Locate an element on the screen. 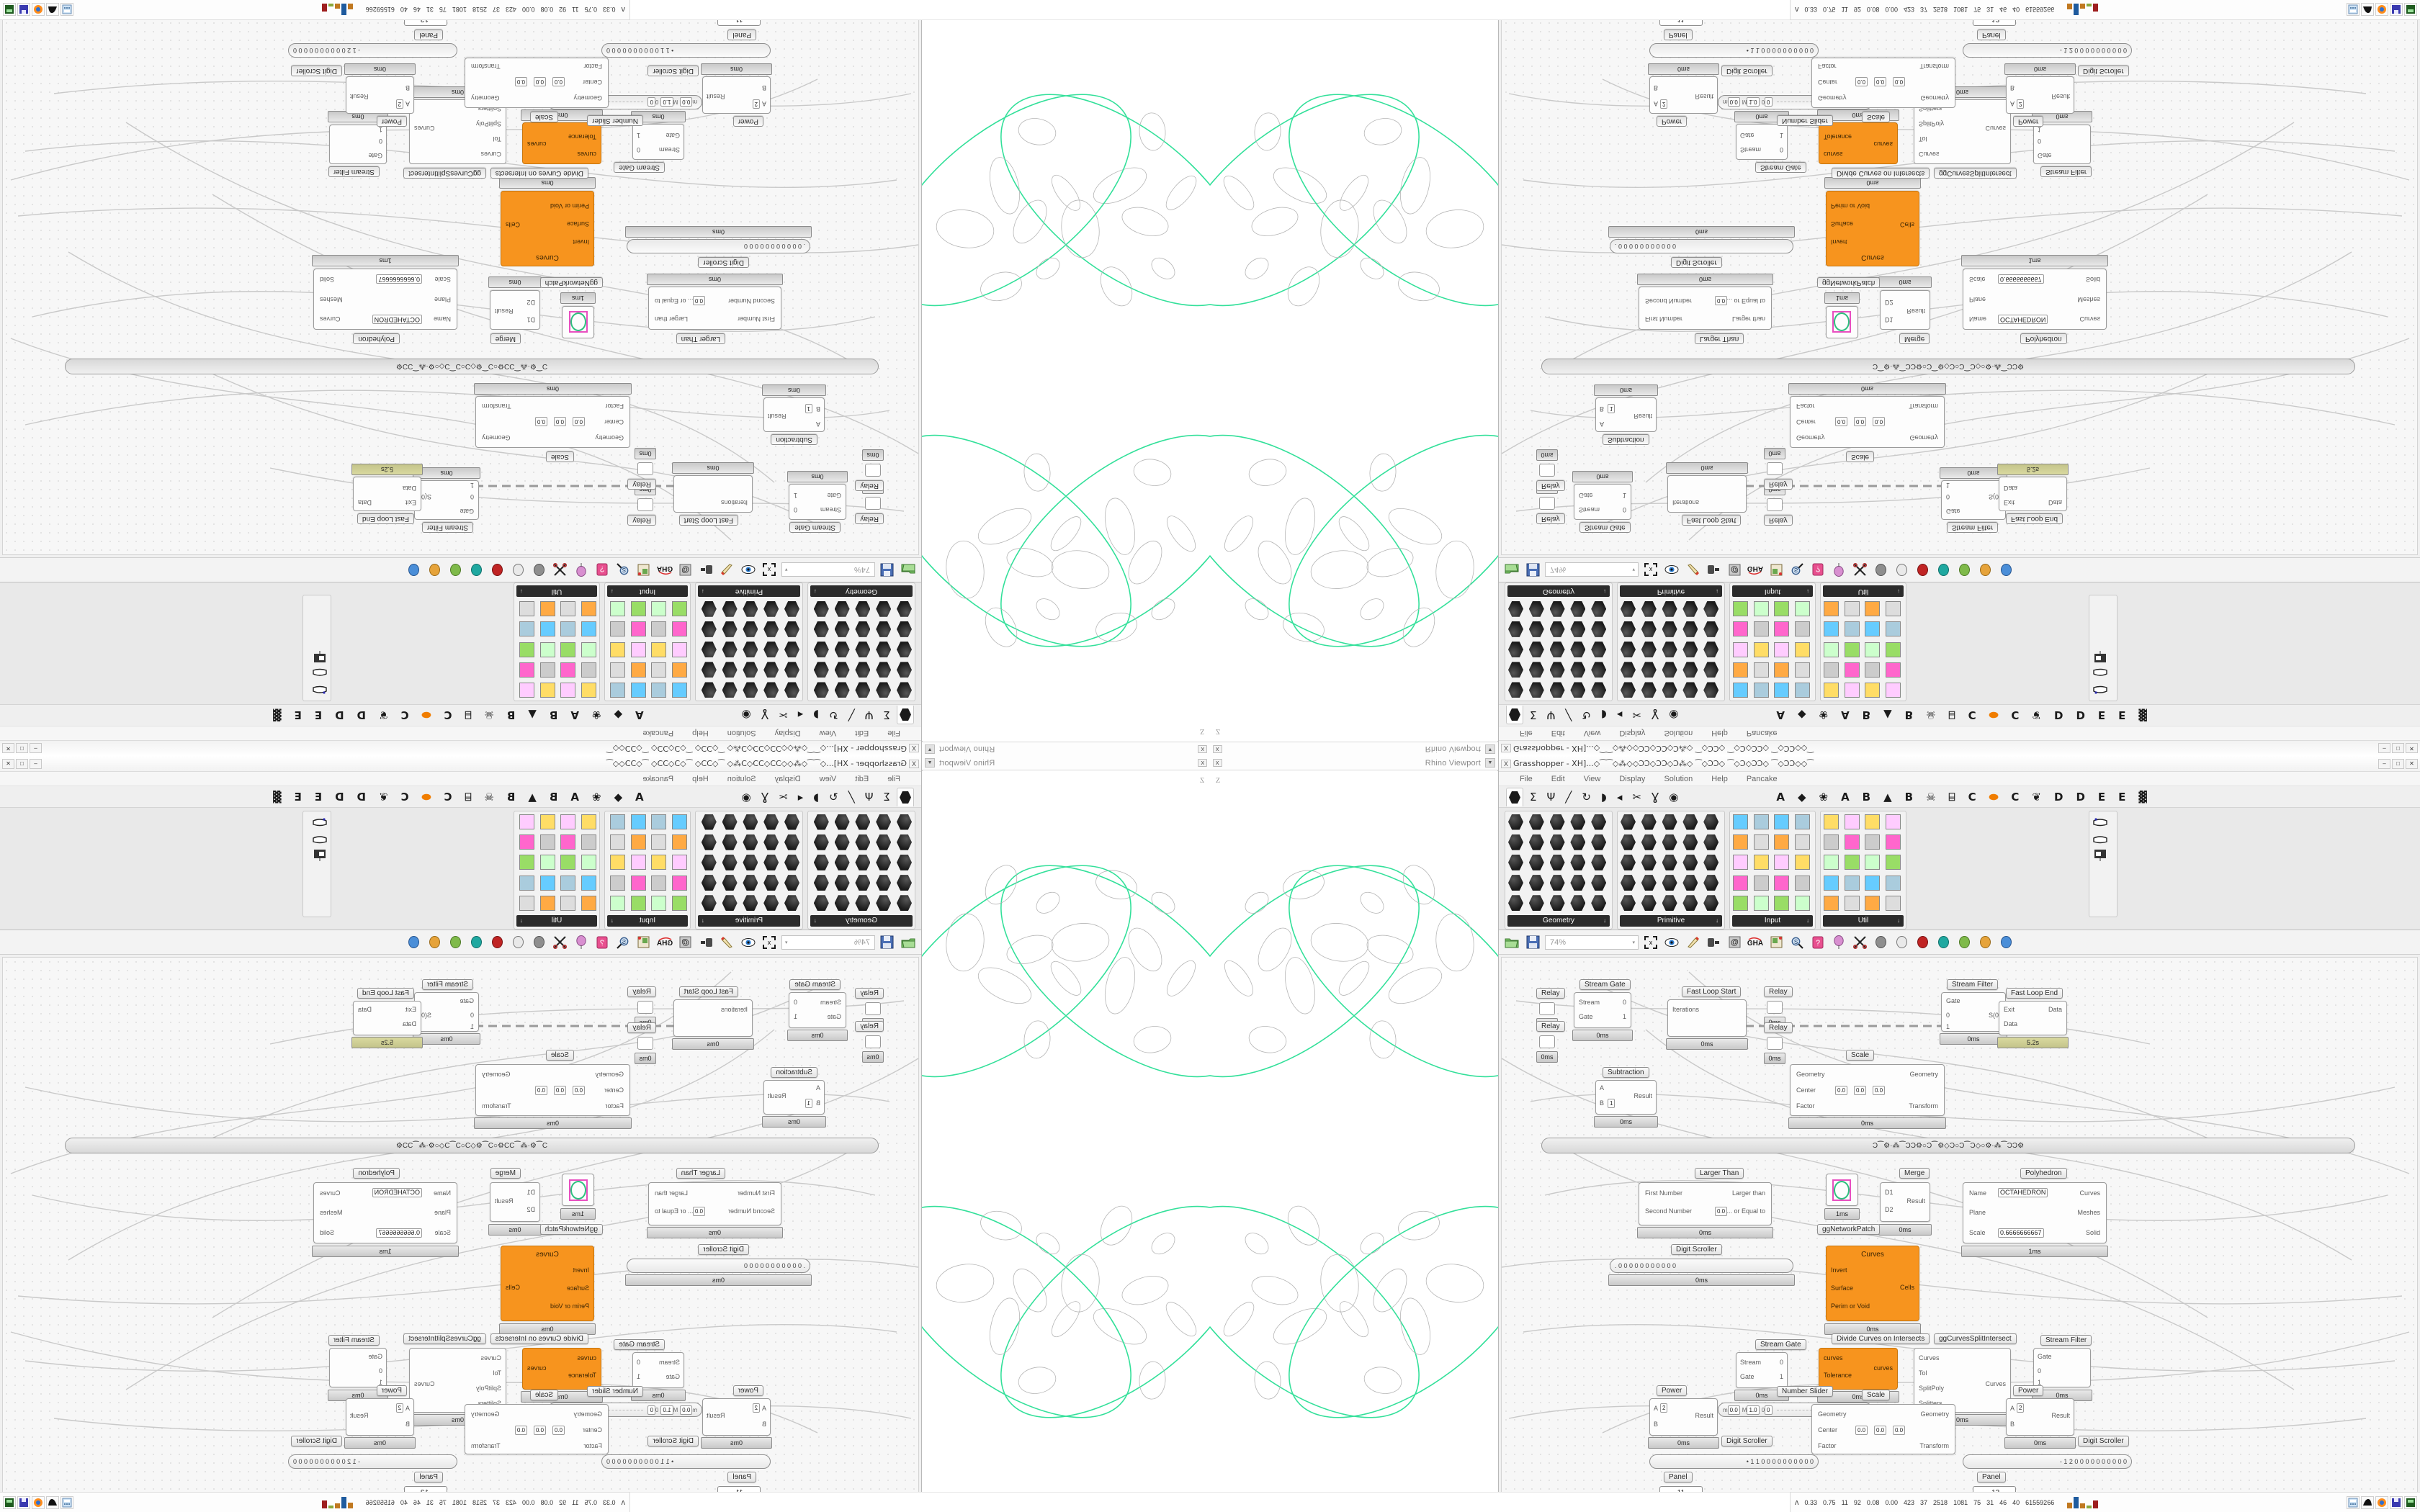  grasshopper-component: Gate 0 1 S(0) is located at coordinates (446, 500).